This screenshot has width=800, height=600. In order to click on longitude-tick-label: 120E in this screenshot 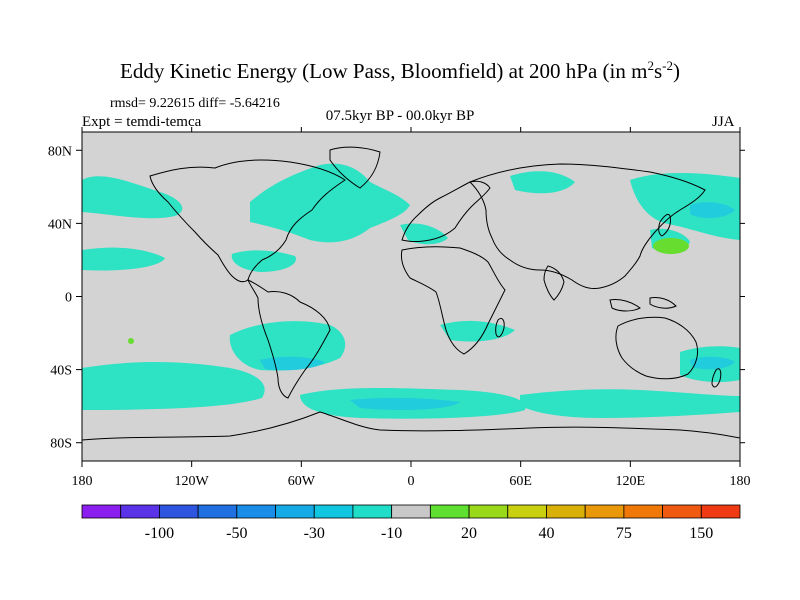, I will do `click(631, 481)`.